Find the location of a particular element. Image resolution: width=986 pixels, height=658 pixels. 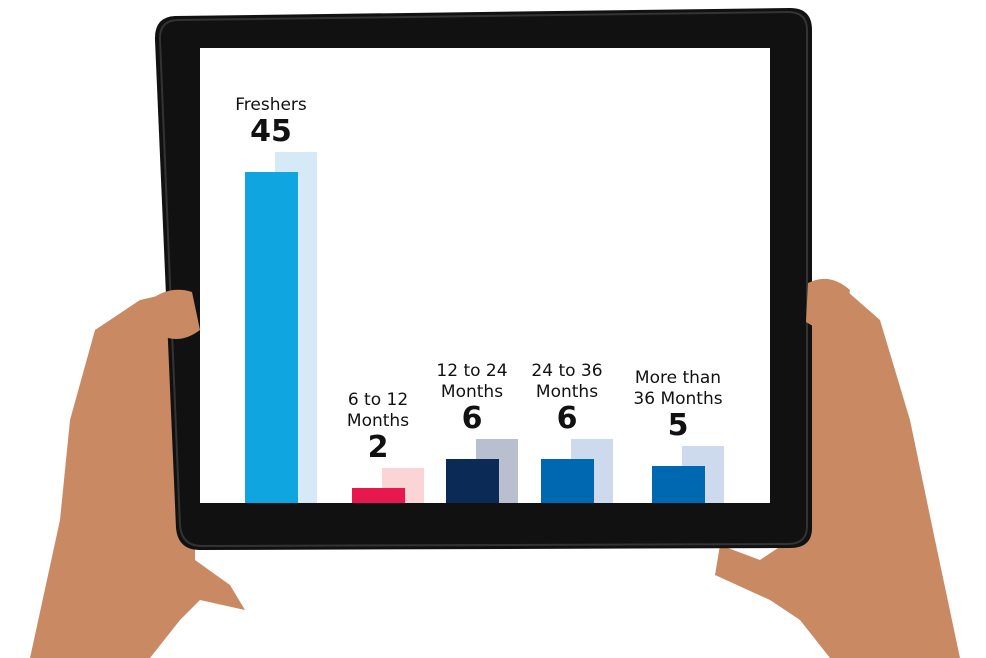

bar-label: 6 to 12 Months 2 is located at coordinates (378, 427).